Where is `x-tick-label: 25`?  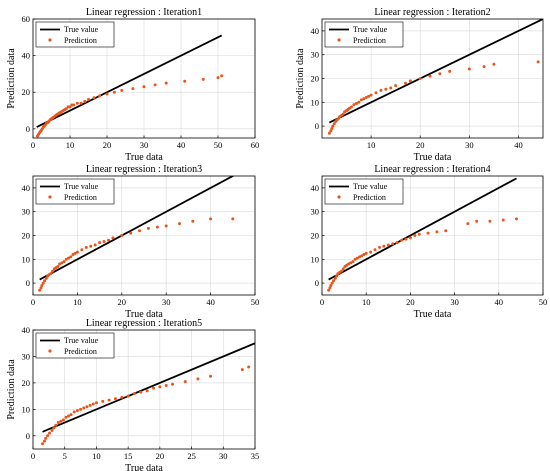
x-tick-label: 25 is located at coordinates (191, 456).